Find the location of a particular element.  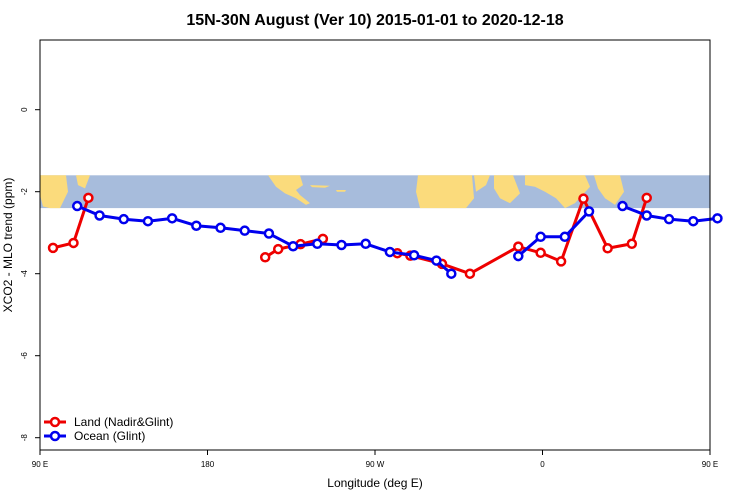

y-axis-title: XCO2 - MLO trend (ppm) is located at coordinates (8, 245).